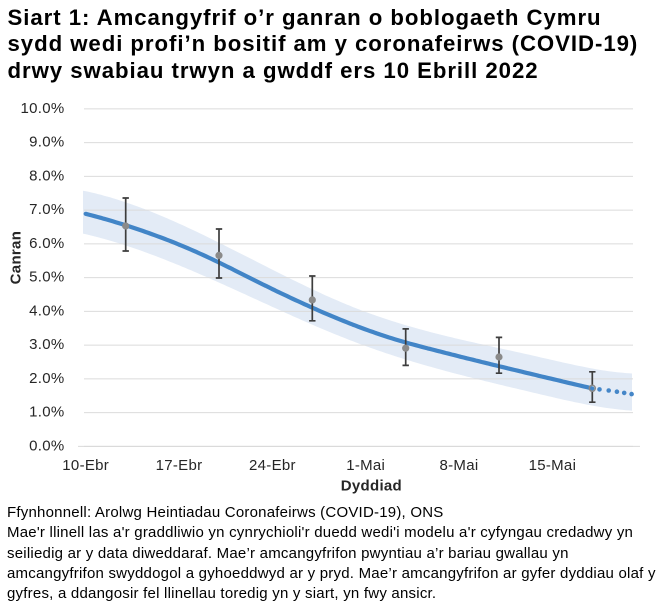 This screenshot has width=661, height=615. Describe the element at coordinates (85, 465) in the screenshot. I see `svg-text: 10-Ebr` at that location.